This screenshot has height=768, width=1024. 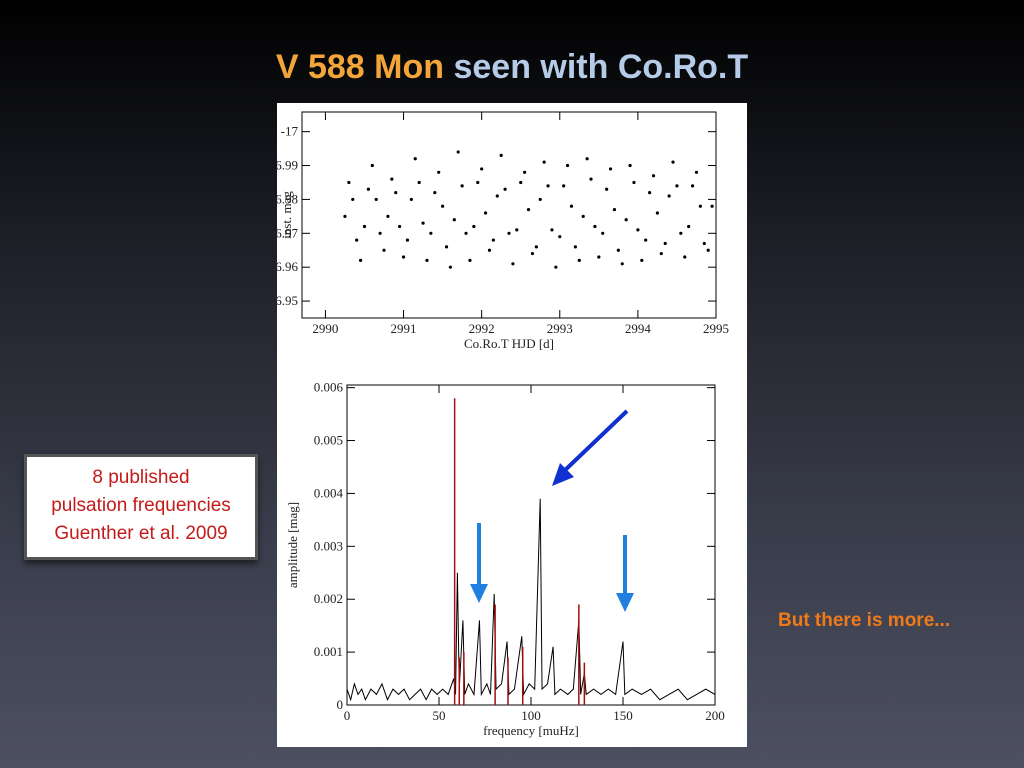 I want to click on y-tick-label: 0.005, so click(x=328, y=440).